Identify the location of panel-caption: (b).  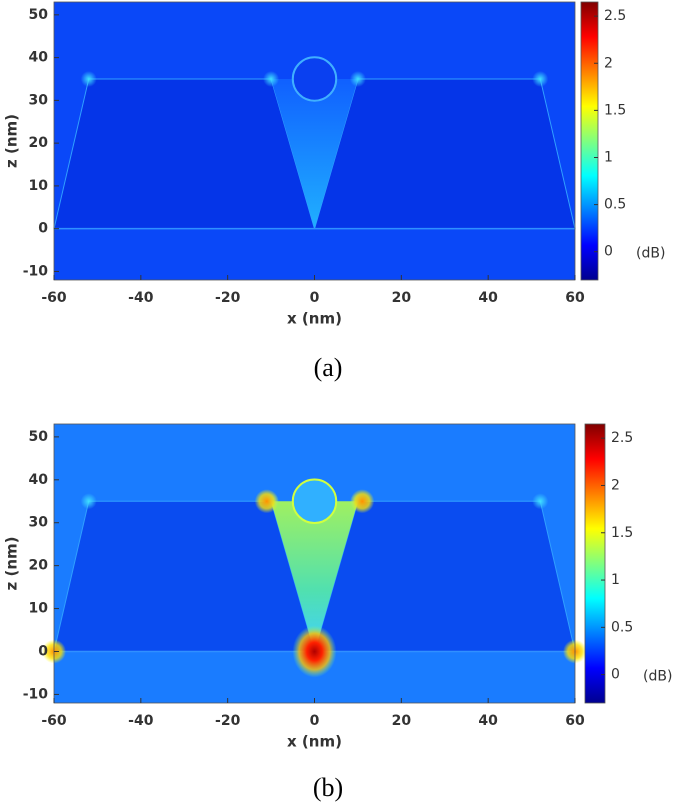
(328, 787).